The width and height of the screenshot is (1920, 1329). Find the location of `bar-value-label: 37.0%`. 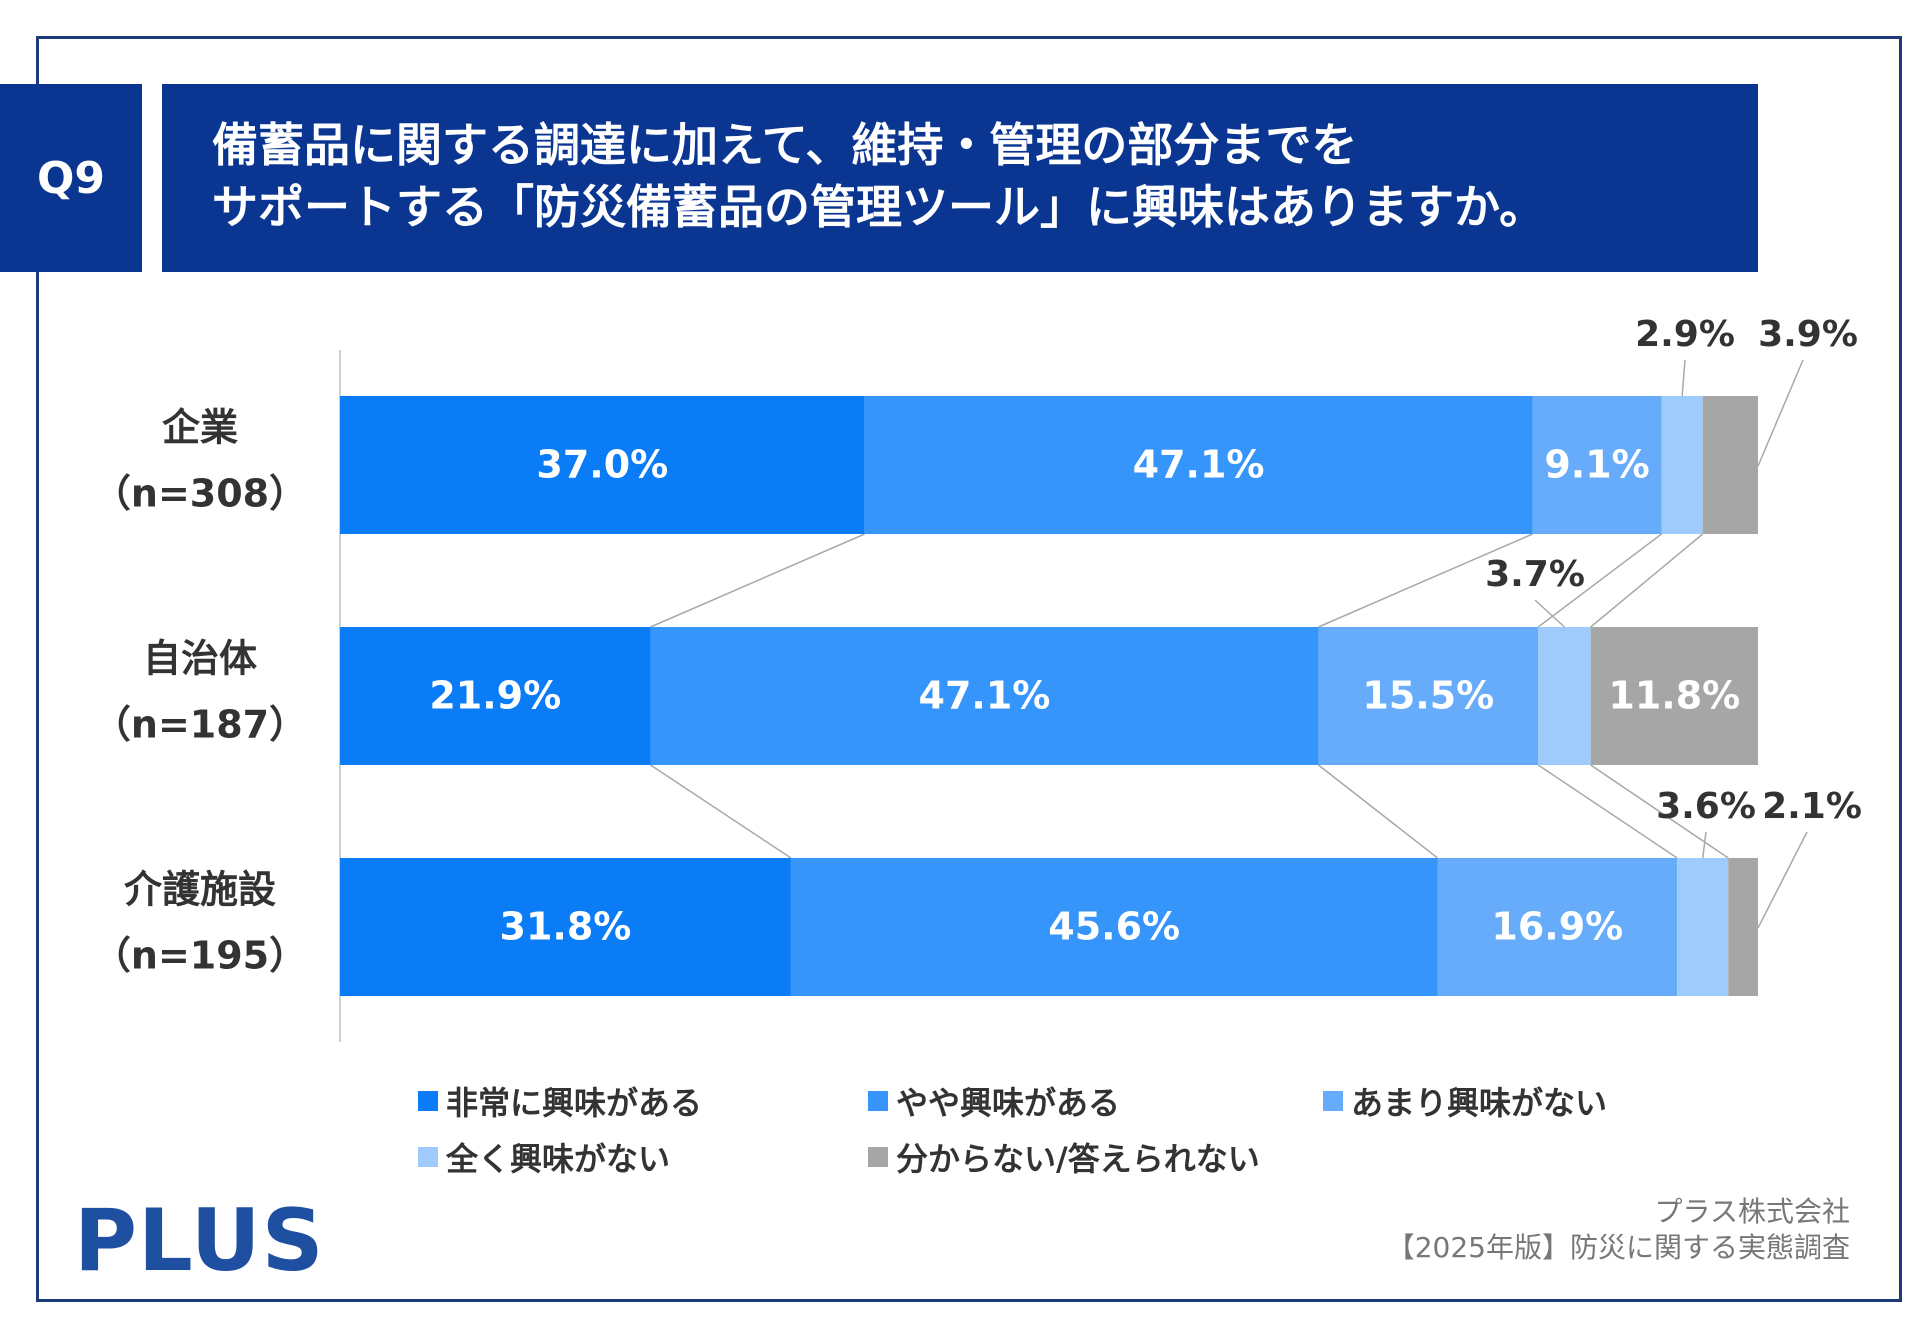

bar-value-label: 37.0% is located at coordinates (602, 465).